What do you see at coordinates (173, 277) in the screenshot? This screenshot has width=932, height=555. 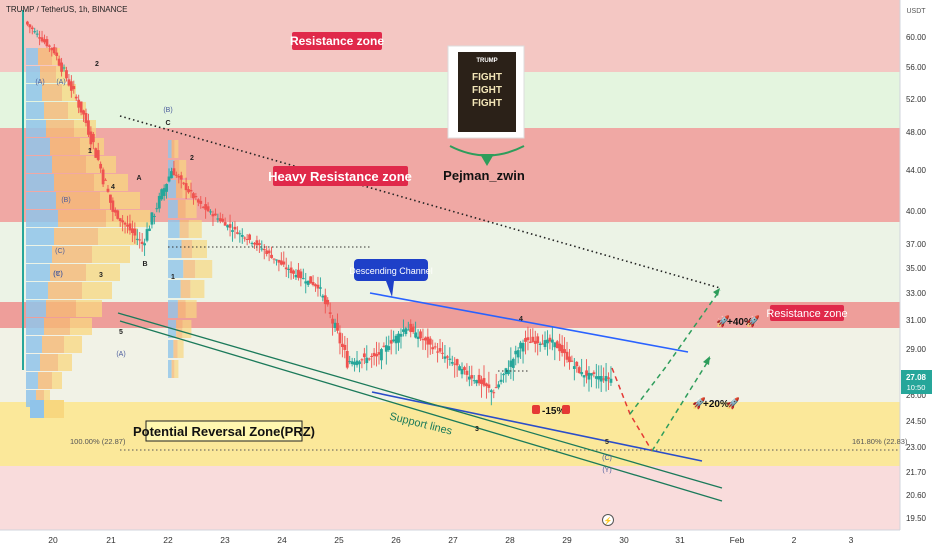 I see `wave-label: 1` at bounding box center [173, 277].